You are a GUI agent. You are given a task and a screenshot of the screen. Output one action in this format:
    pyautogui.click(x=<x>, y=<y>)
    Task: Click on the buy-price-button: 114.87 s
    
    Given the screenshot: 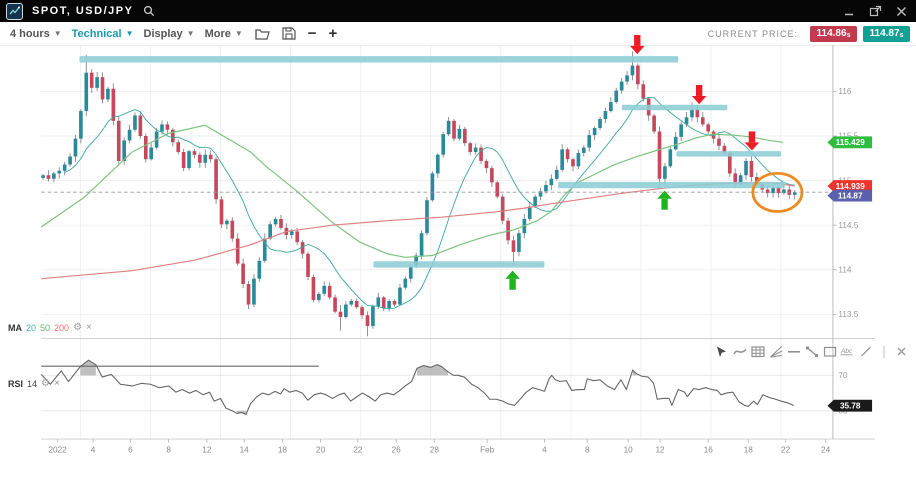 What is the action you would take?
    pyautogui.click(x=886, y=33)
    